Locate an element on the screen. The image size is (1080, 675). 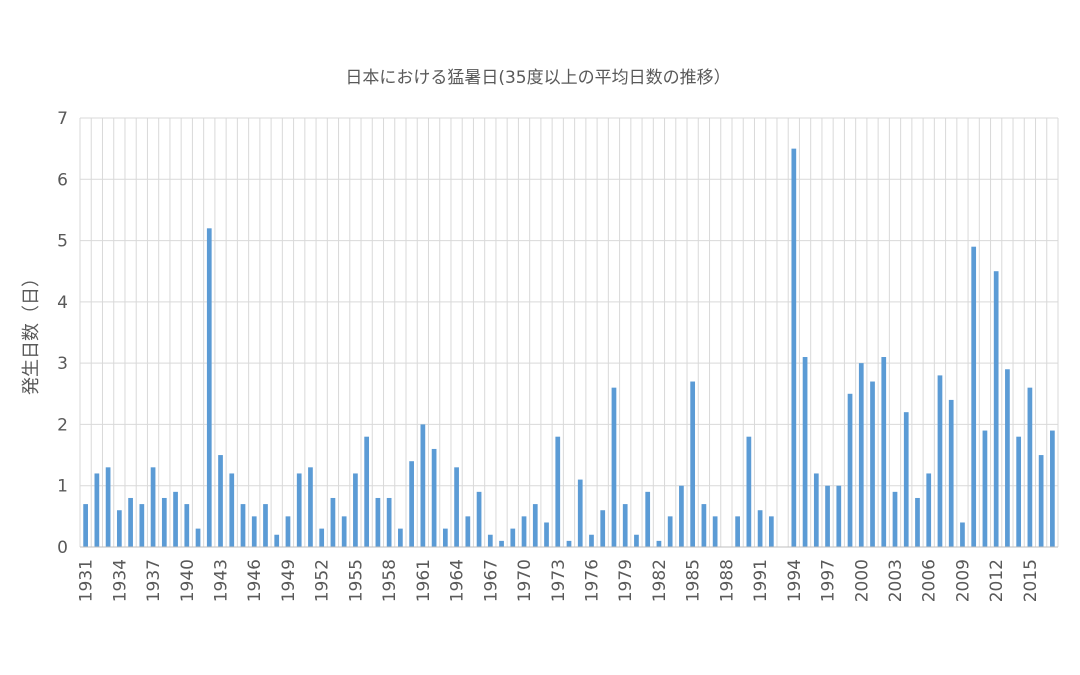
bar-1947: 1947: 0.7 is located at coordinates (265, 525).